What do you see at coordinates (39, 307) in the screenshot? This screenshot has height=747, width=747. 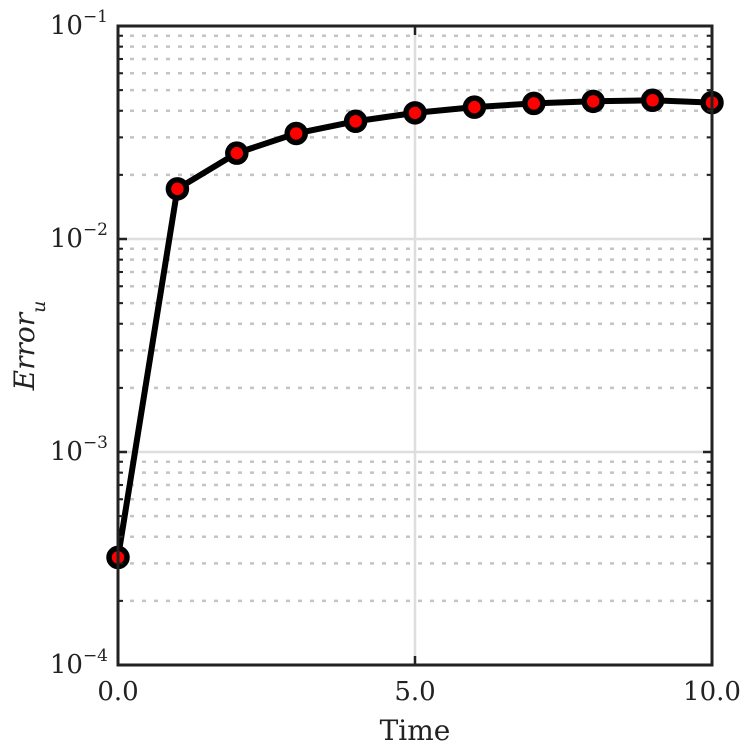 I see `y-axis-title-subscript: u` at bounding box center [39, 307].